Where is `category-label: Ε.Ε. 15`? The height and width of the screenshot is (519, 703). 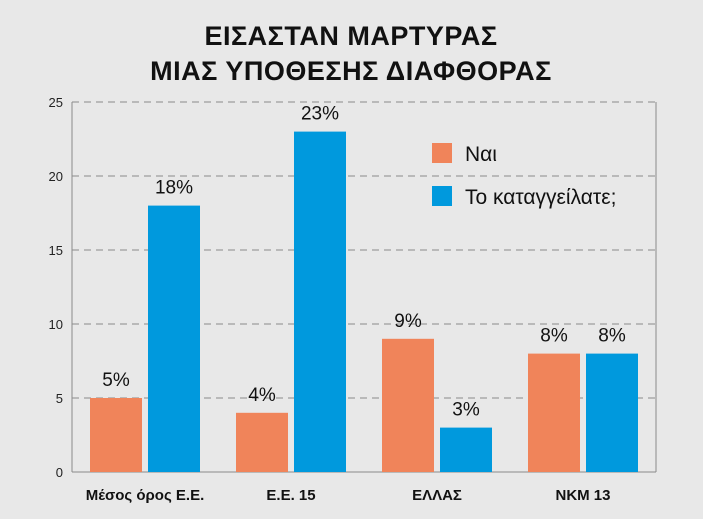
category-label: Ε.Ε. 15 is located at coordinates (290, 495).